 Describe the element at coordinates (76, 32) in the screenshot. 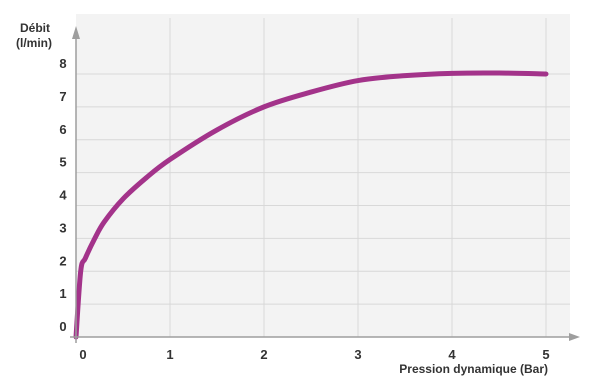

I see `y-axis-arrow-icon` at that location.